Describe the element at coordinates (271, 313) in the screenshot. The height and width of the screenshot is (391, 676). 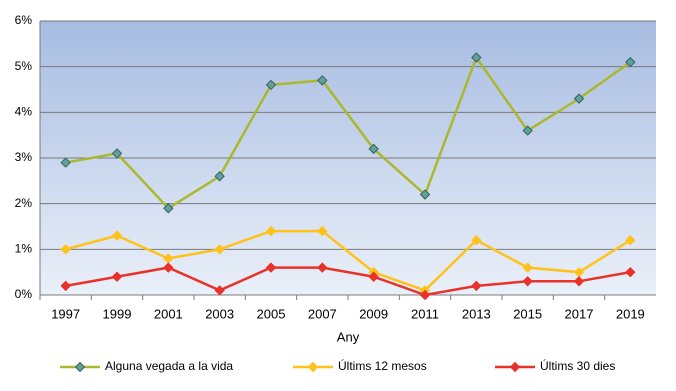
I see `x-tick-label: 2005` at that location.